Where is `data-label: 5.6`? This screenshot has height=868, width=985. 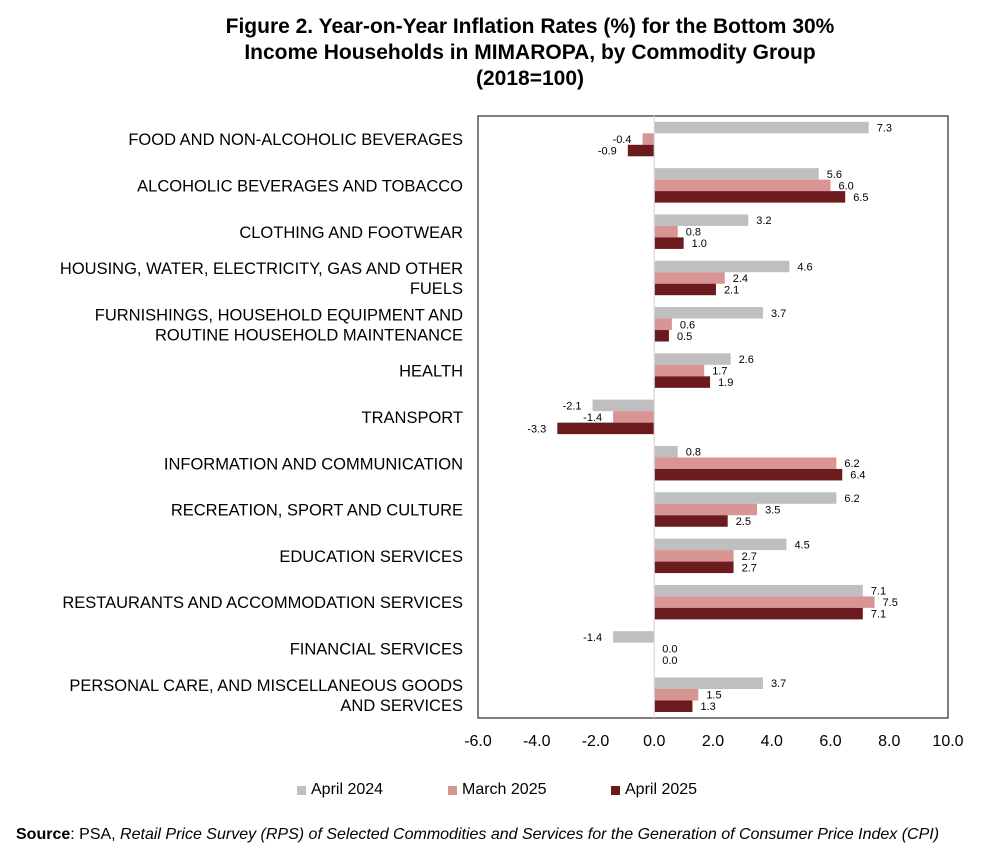
data-label: 5.6 is located at coordinates (834, 175).